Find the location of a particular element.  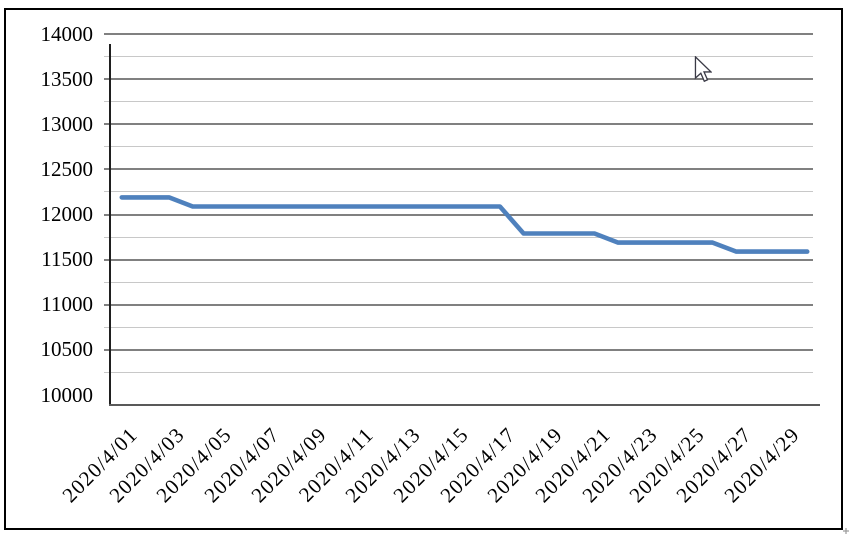

y-axis-tick-label: 12500 is located at coordinates (67, 168).